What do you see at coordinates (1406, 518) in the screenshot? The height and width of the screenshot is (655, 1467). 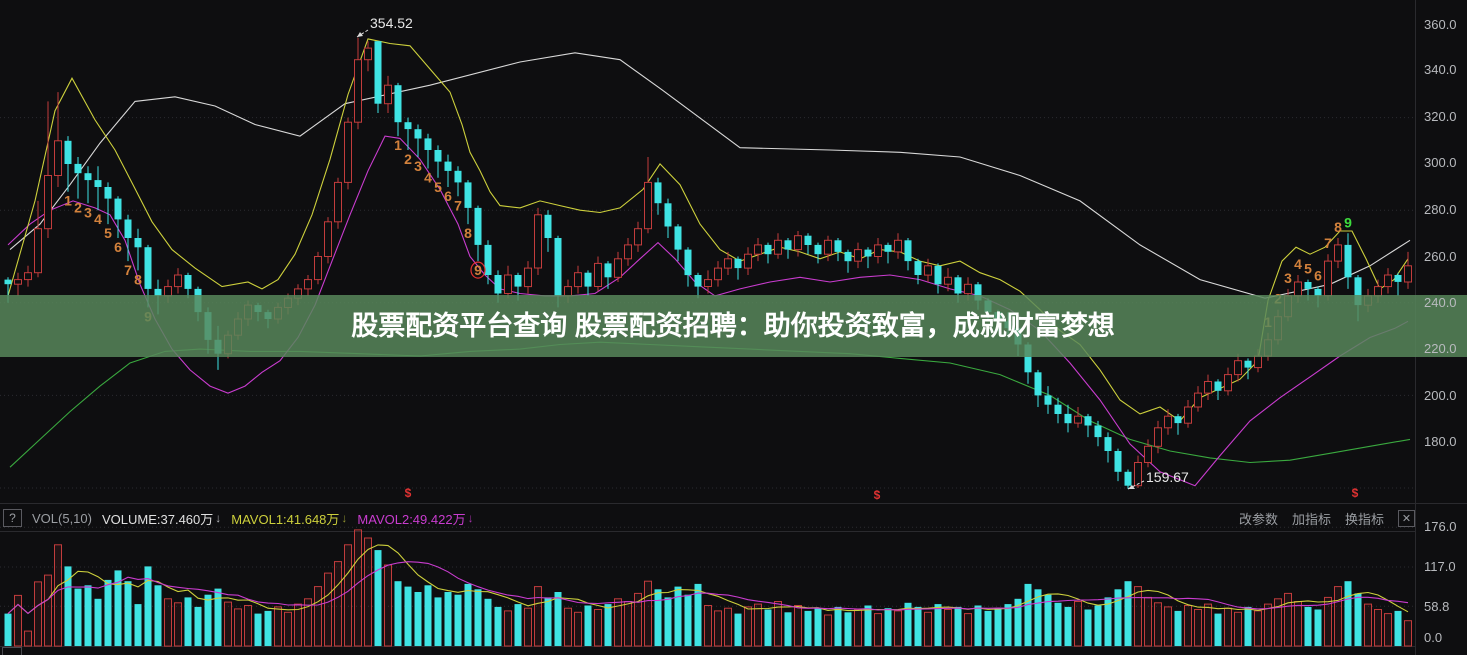 I see `close-indicator-icon: ✕` at bounding box center [1406, 518].